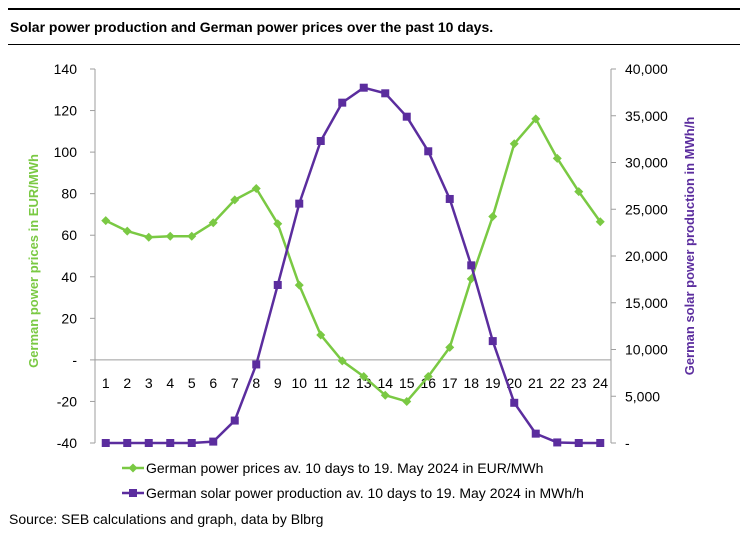 Image resolution: width=748 pixels, height=535 pixels. I want to click on right-axis-title: German solar power production in MWh/h, so click(689, 246).